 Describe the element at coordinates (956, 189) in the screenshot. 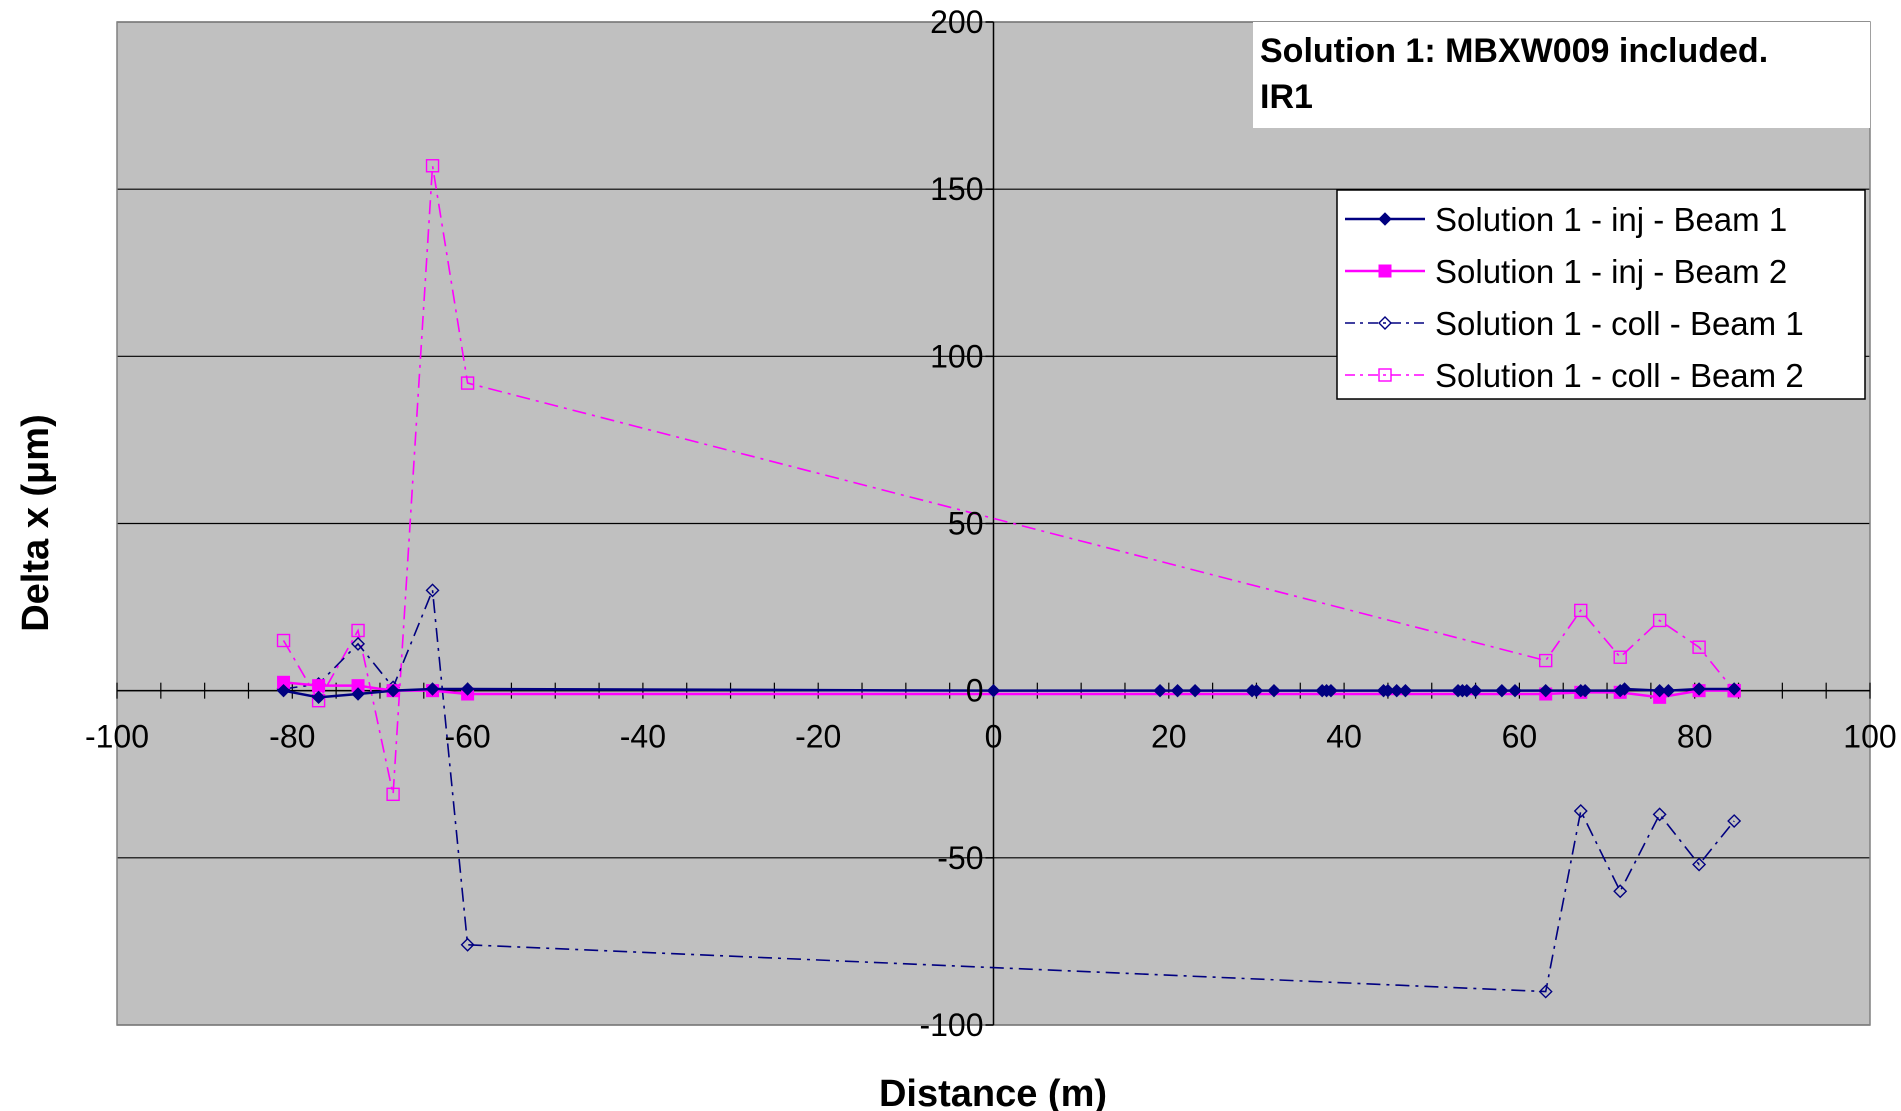

I see `y-tick-label: 150` at that location.